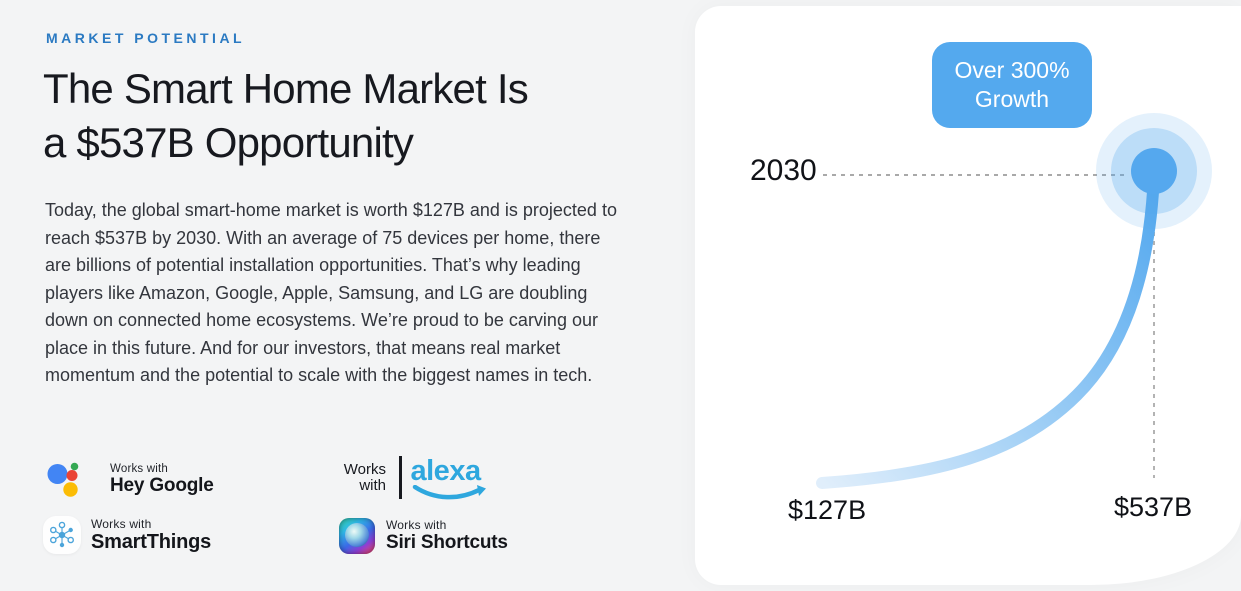 This screenshot has width=1241, height=591. Describe the element at coordinates (63, 479) in the screenshot. I see `google-assistant-icon` at that location.